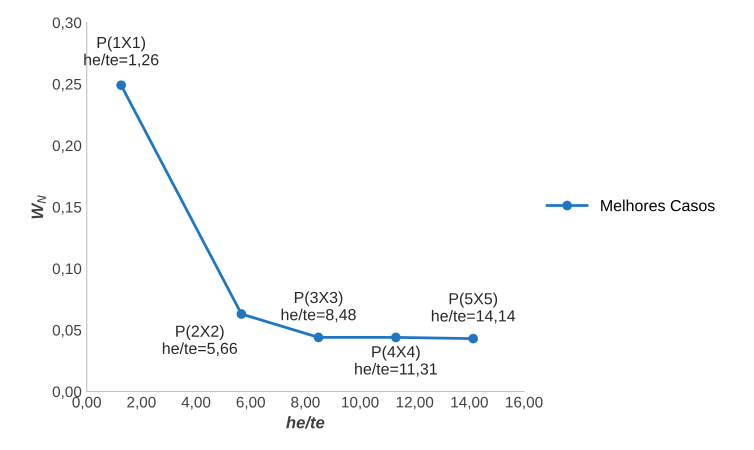 The height and width of the screenshot is (450, 754). Describe the element at coordinates (67, 392) in the screenshot. I see `y-tick-label: 0,00` at that location.